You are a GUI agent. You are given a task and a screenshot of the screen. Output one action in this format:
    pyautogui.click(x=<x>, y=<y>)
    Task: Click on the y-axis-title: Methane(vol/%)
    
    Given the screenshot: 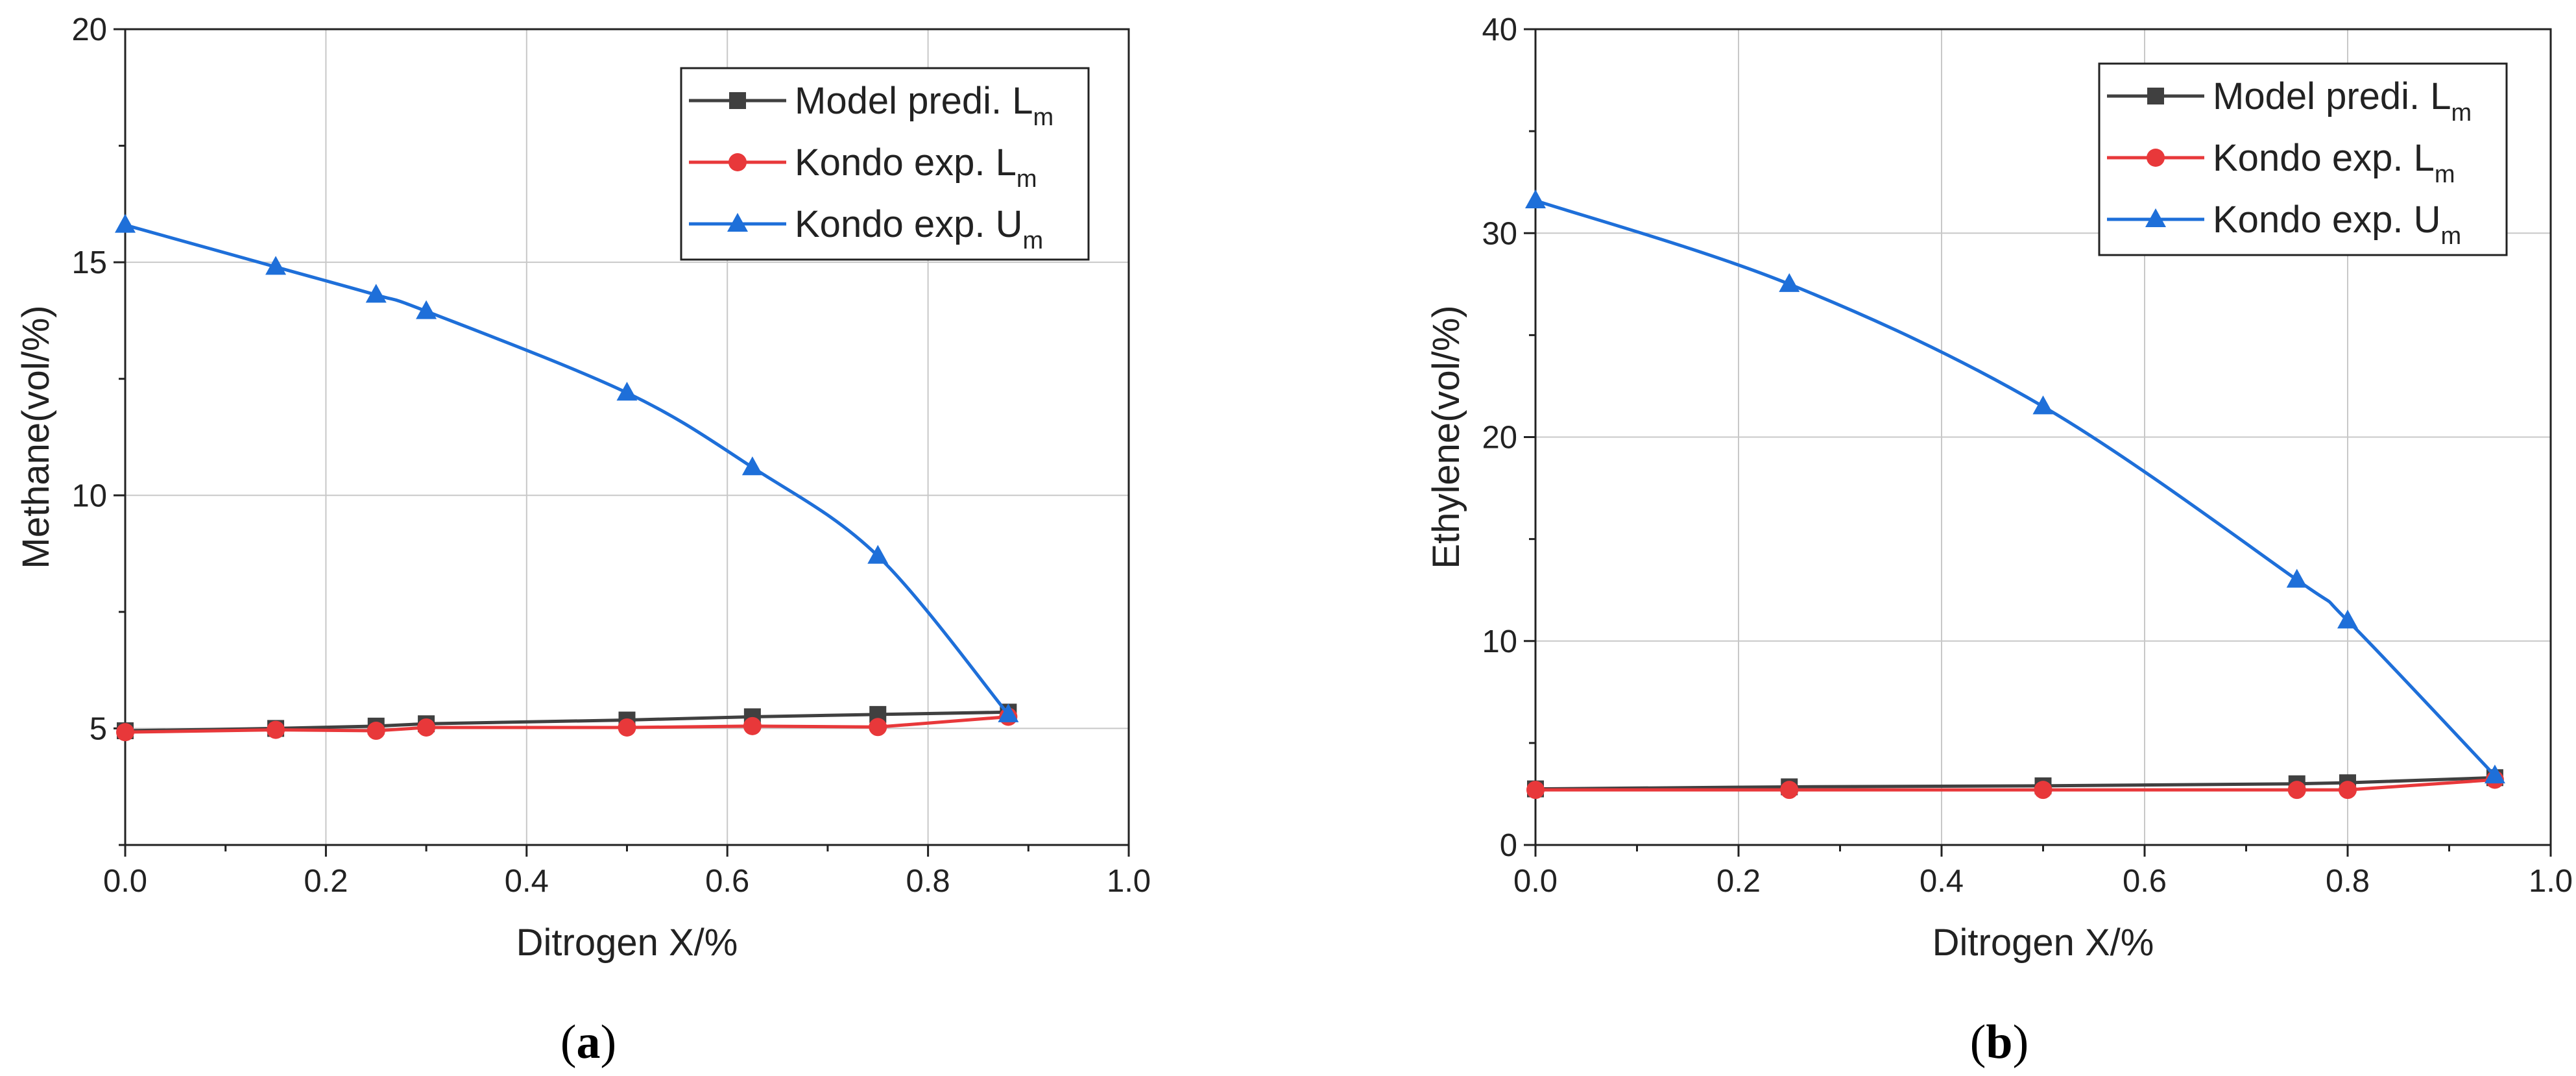 What is the action you would take?
    pyautogui.click(x=36, y=437)
    